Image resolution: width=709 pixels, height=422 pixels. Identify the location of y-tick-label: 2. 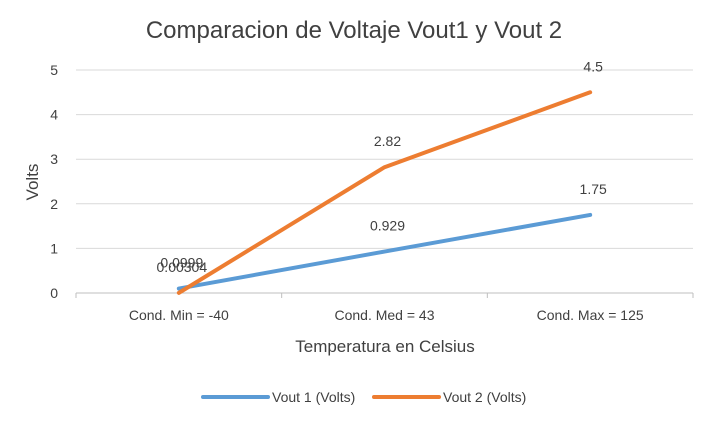
(54, 204).